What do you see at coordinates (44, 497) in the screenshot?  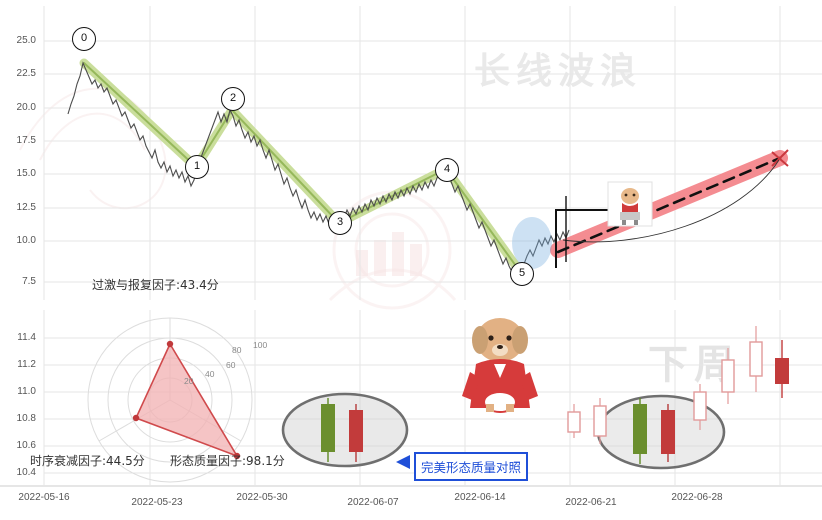 I see `x-tick-0: 2022-05-16` at bounding box center [44, 497].